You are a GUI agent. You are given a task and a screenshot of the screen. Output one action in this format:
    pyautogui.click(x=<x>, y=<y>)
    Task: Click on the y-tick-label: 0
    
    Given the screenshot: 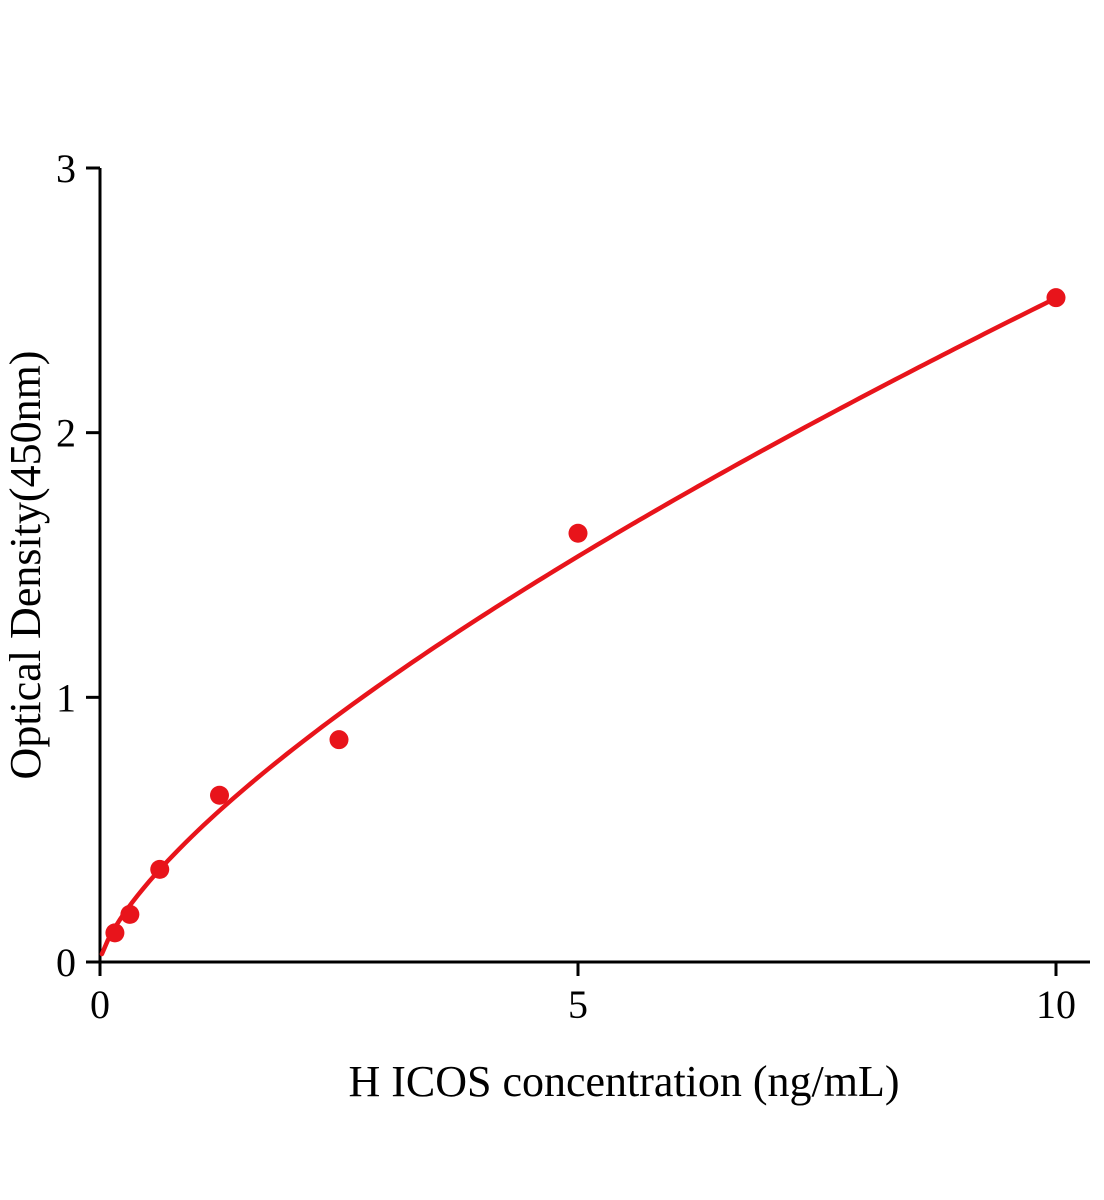 What is the action you would take?
    pyautogui.click(x=66, y=962)
    